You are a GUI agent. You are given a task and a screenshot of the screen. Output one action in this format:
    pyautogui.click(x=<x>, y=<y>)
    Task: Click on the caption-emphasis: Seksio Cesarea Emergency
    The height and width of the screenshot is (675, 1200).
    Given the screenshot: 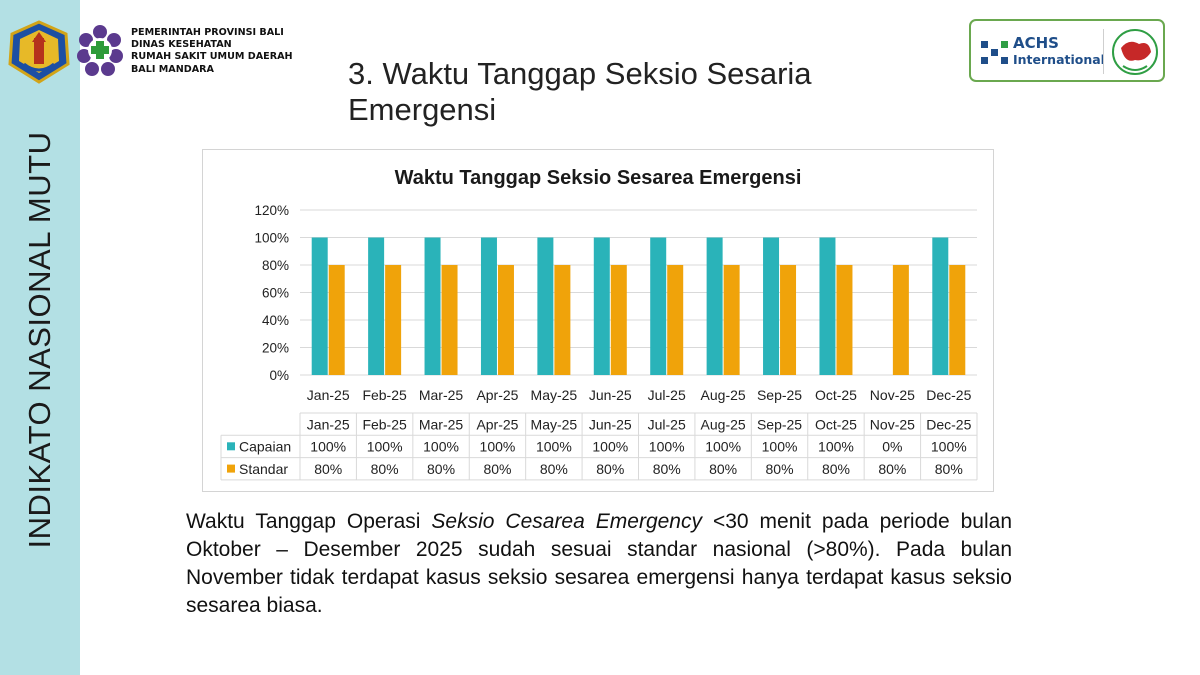 What is the action you would take?
    pyautogui.click(x=566, y=521)
    